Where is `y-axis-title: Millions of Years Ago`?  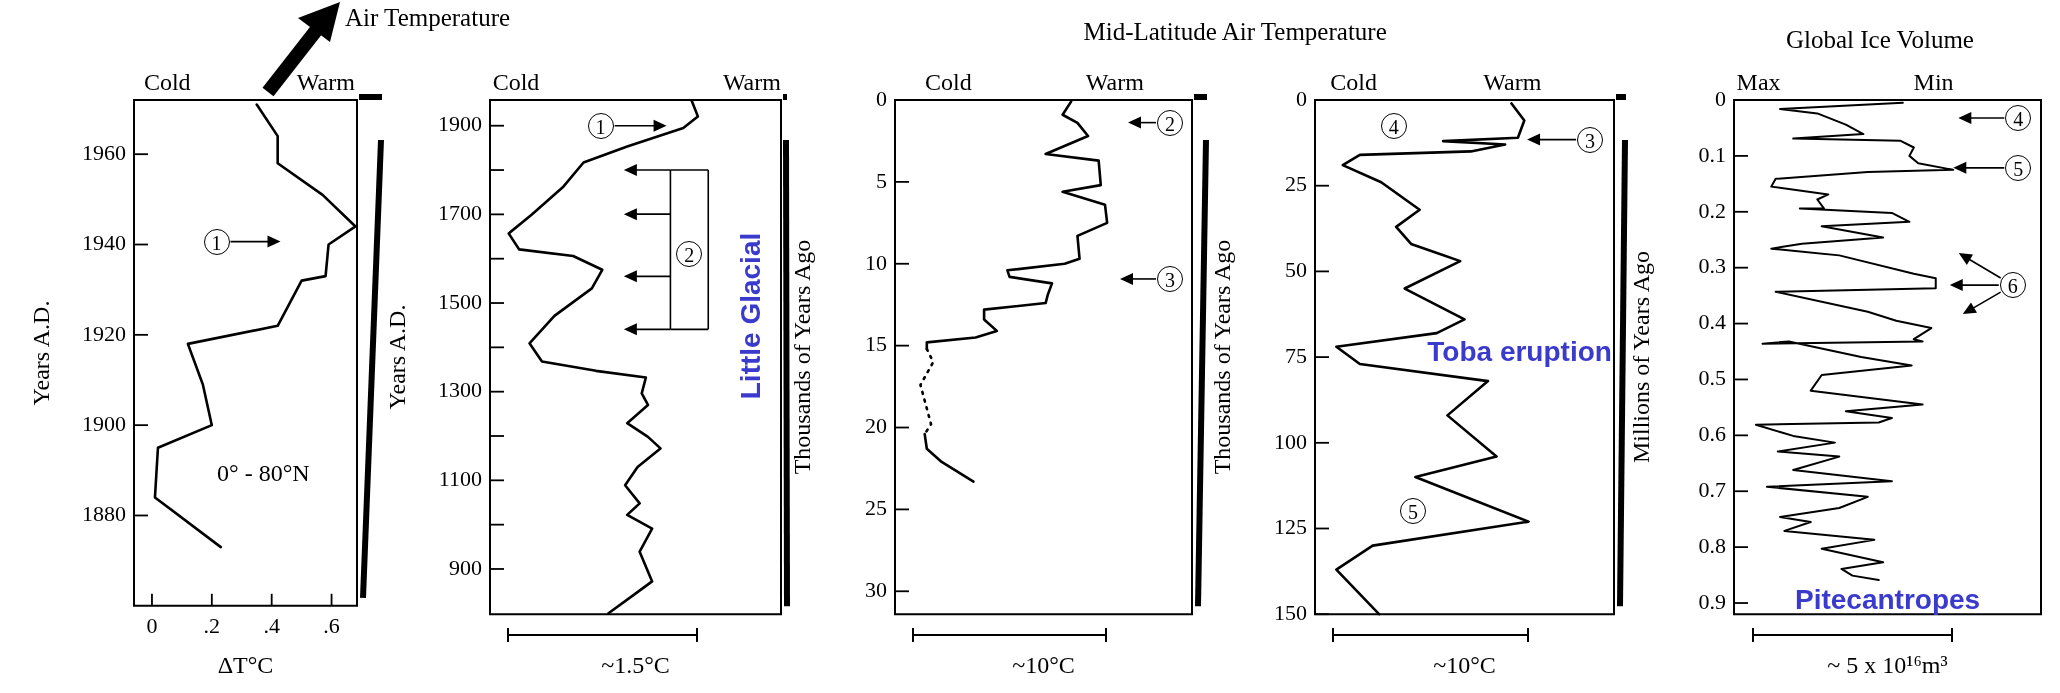
y-axis-title: Millions of Years Ago is located at coordinates (1641, 357).